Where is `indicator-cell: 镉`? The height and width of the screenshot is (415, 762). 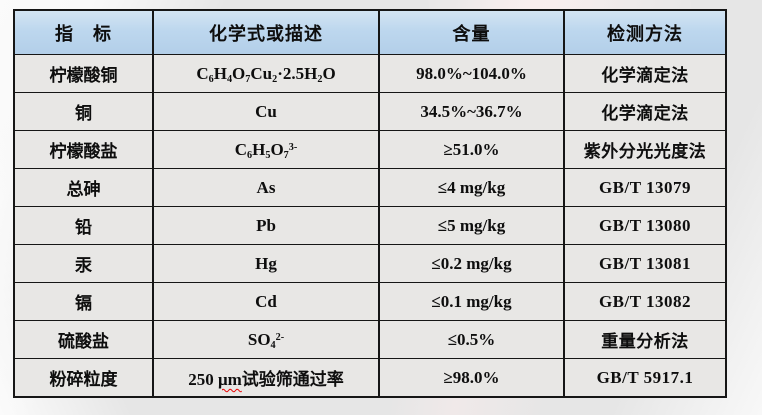
indicator-cell: 镉 is located at coordinates (83, 301).